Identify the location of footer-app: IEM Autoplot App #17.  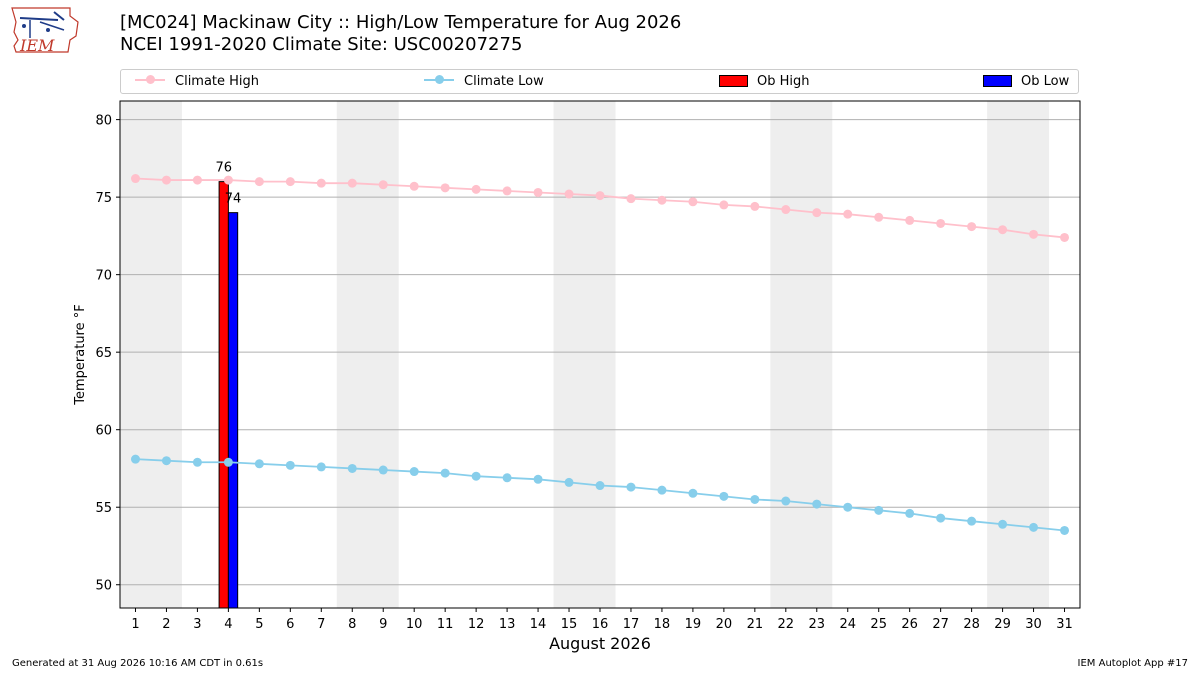
(1132, 663).